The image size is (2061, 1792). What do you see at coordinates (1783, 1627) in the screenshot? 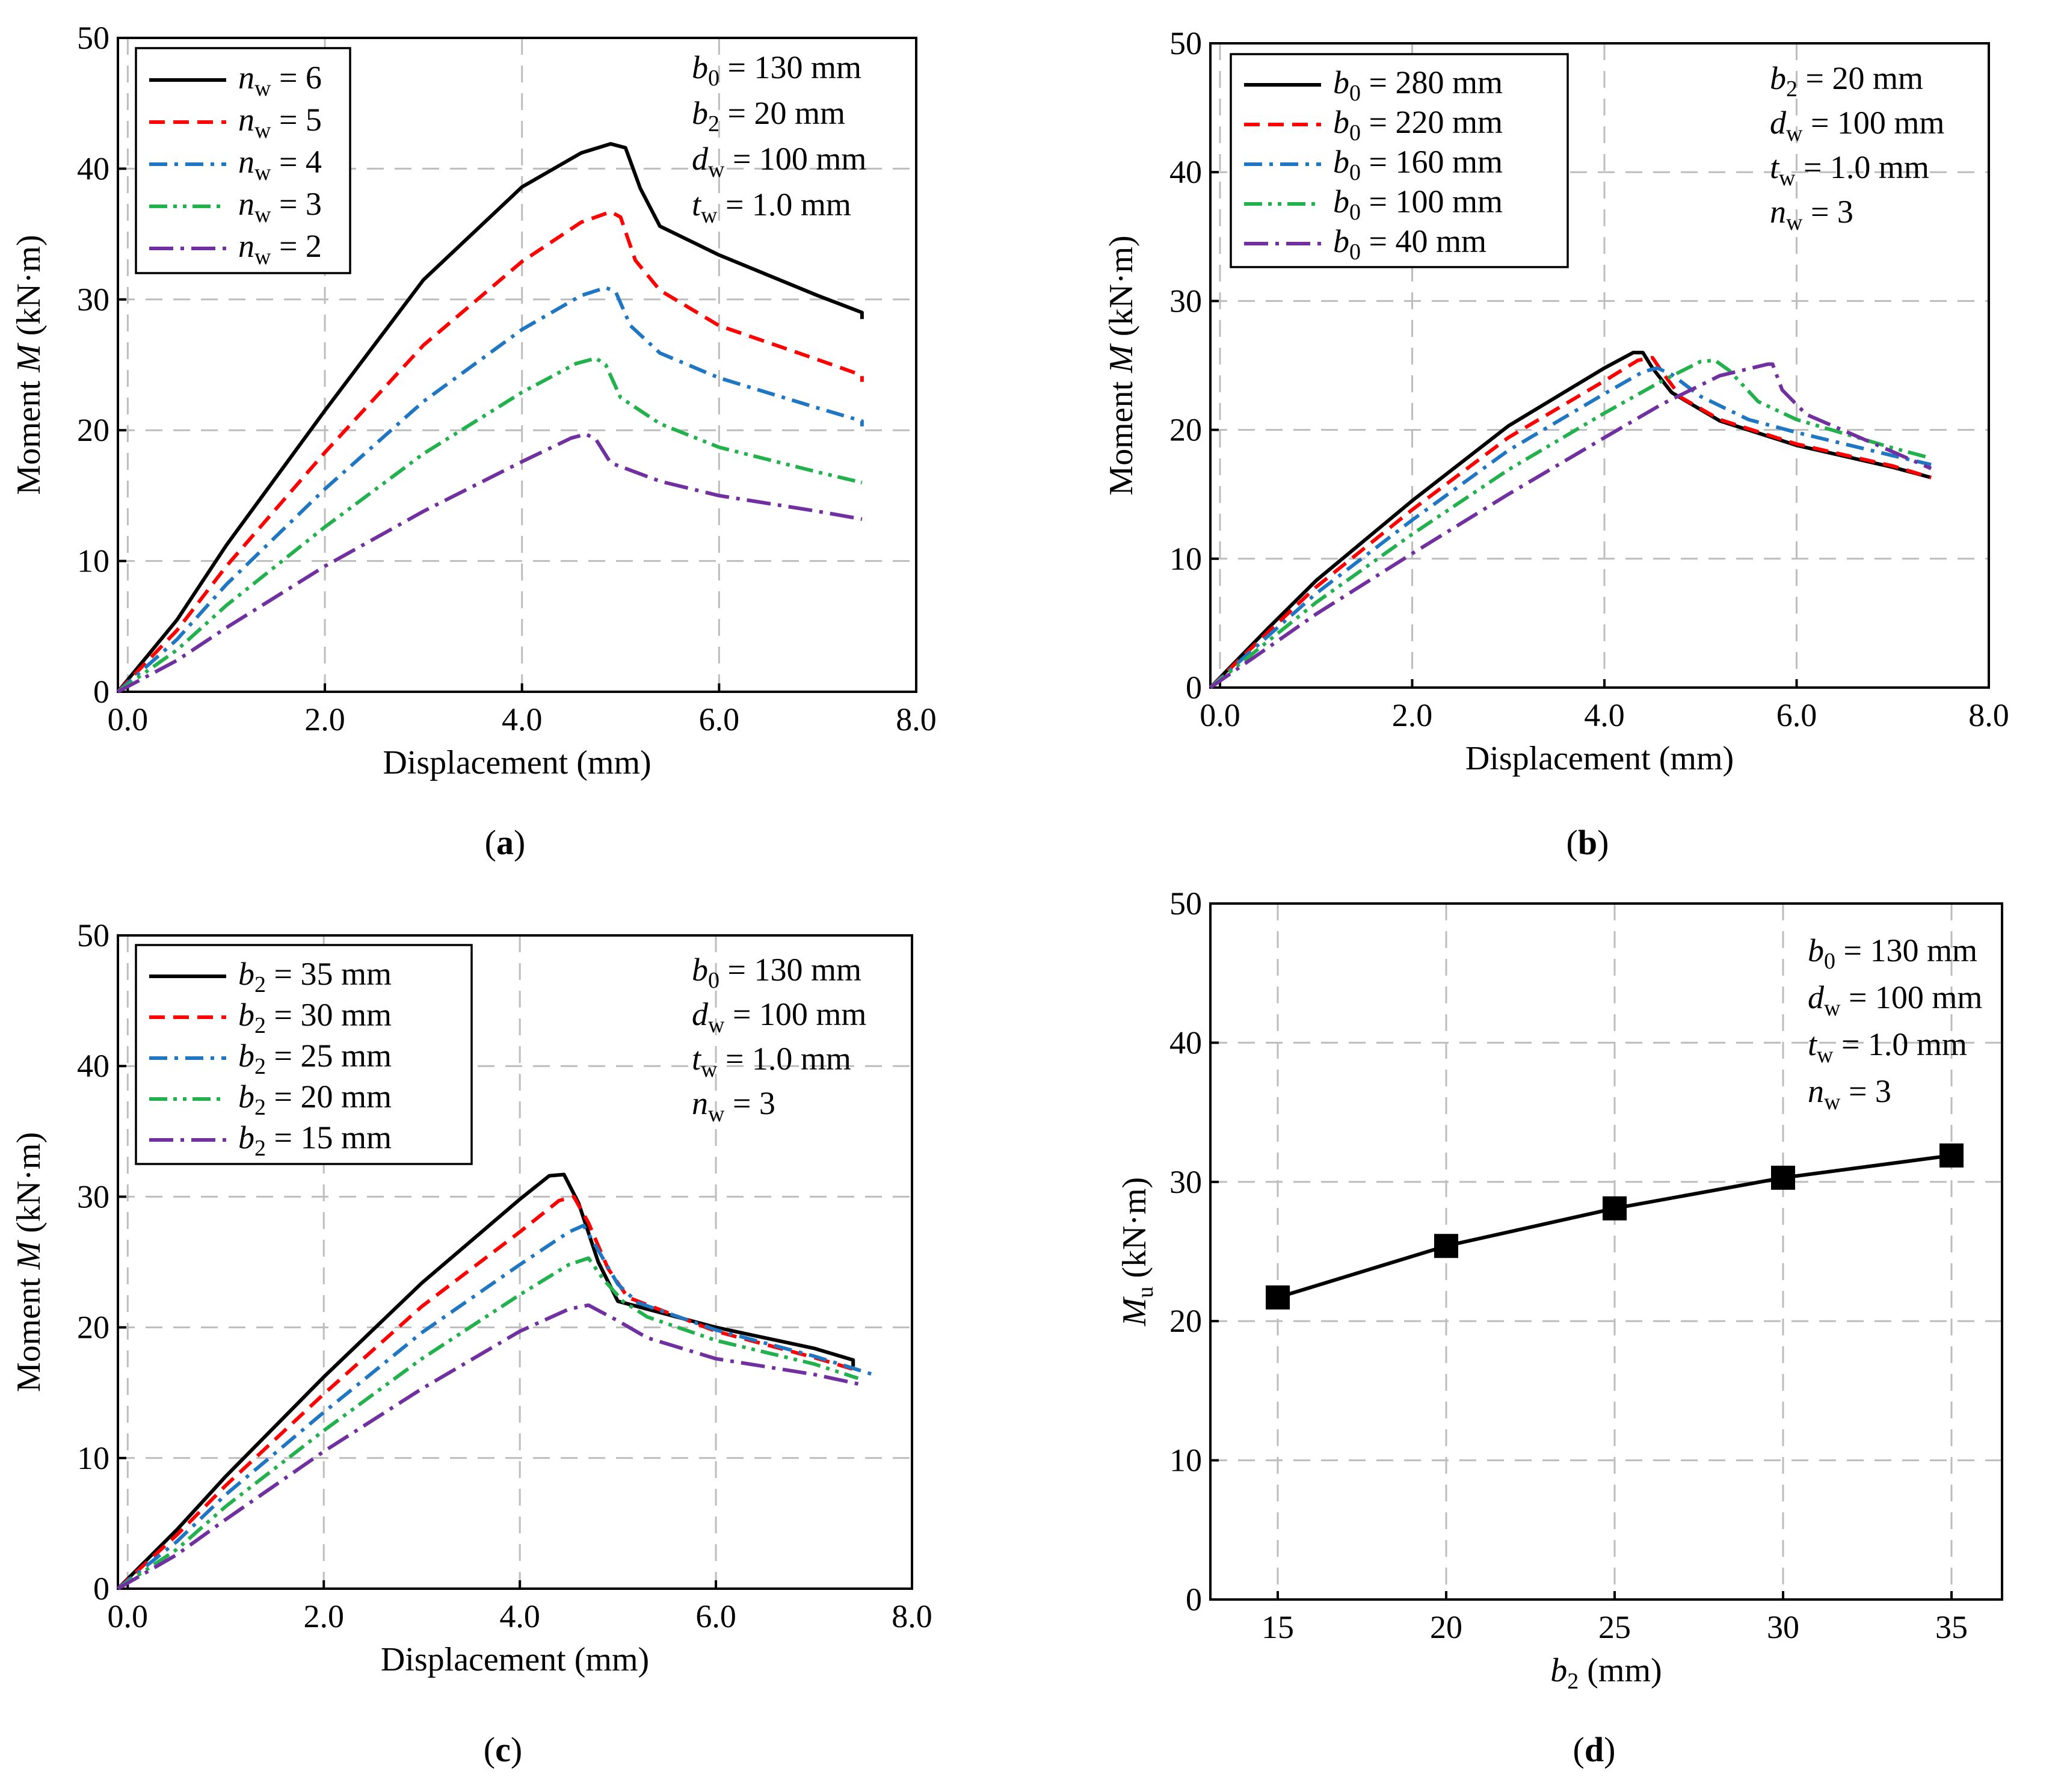
I see `x-tick-label: 30` at bounding box center [1783, 1627].